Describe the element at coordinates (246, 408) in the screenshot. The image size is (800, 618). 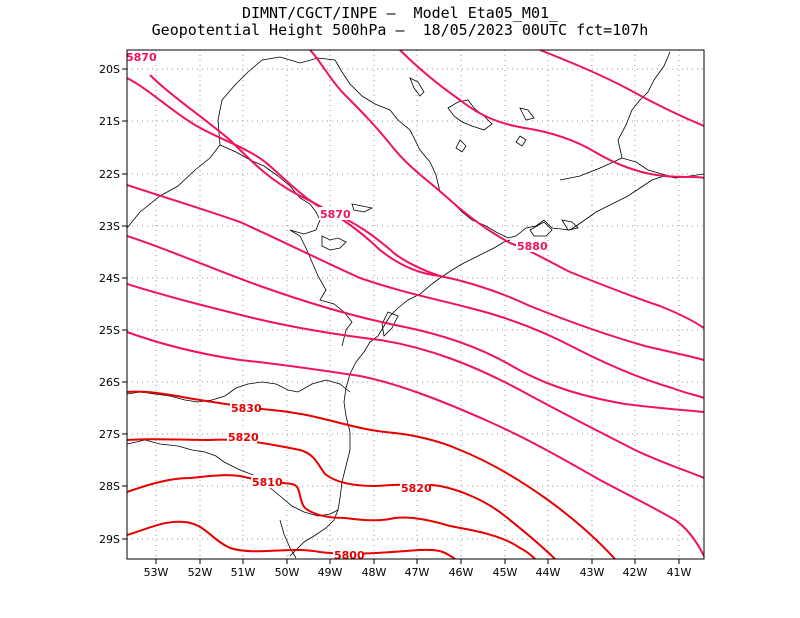
I see `contour-label: 5830` at that location.